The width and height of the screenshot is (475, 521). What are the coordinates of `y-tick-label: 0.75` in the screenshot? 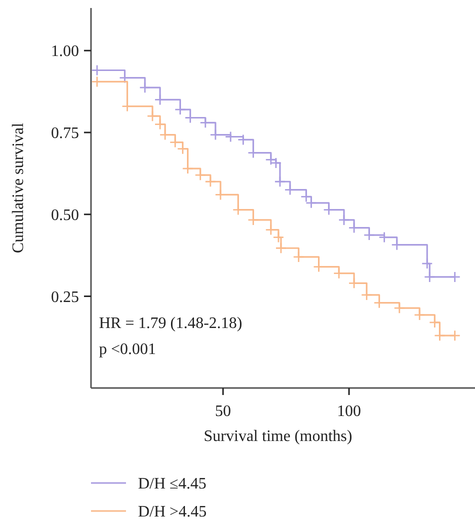 It's located at (65, 133).